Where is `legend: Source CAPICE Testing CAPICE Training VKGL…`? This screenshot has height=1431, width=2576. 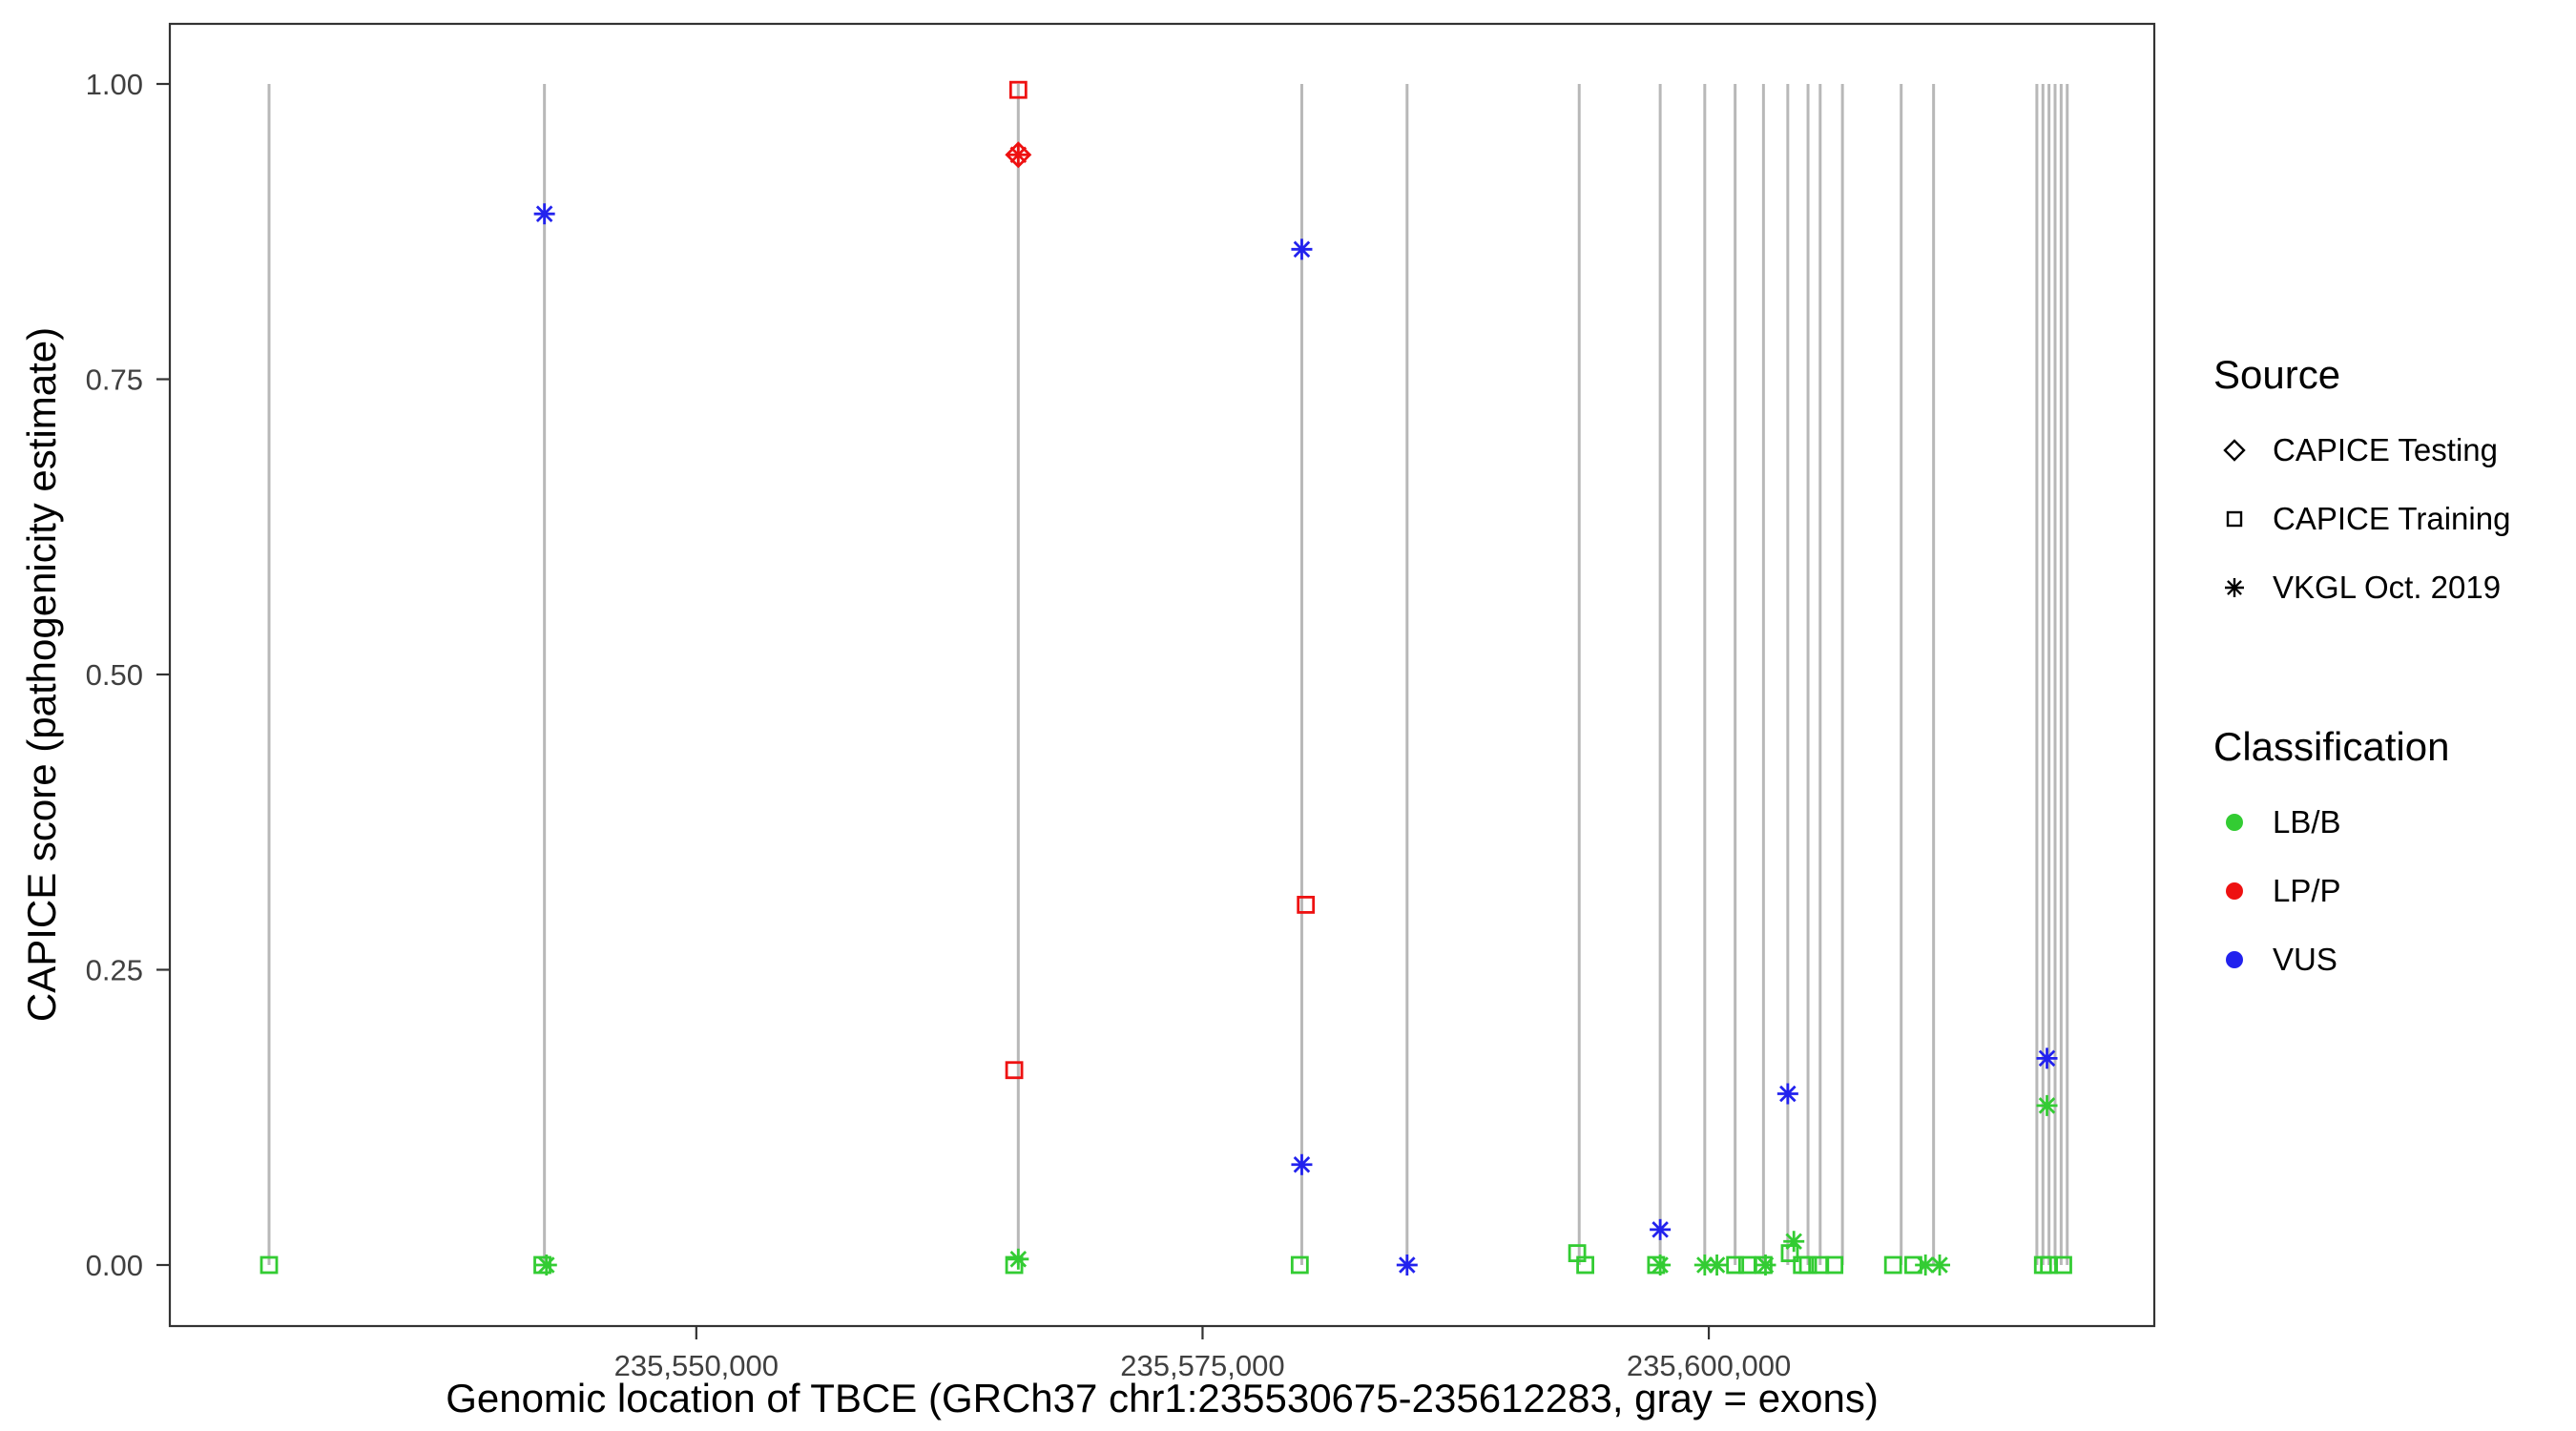 legend: Source CAPICE Testing CAPICE Training VKGL… is located at coordinates (2389, 674).